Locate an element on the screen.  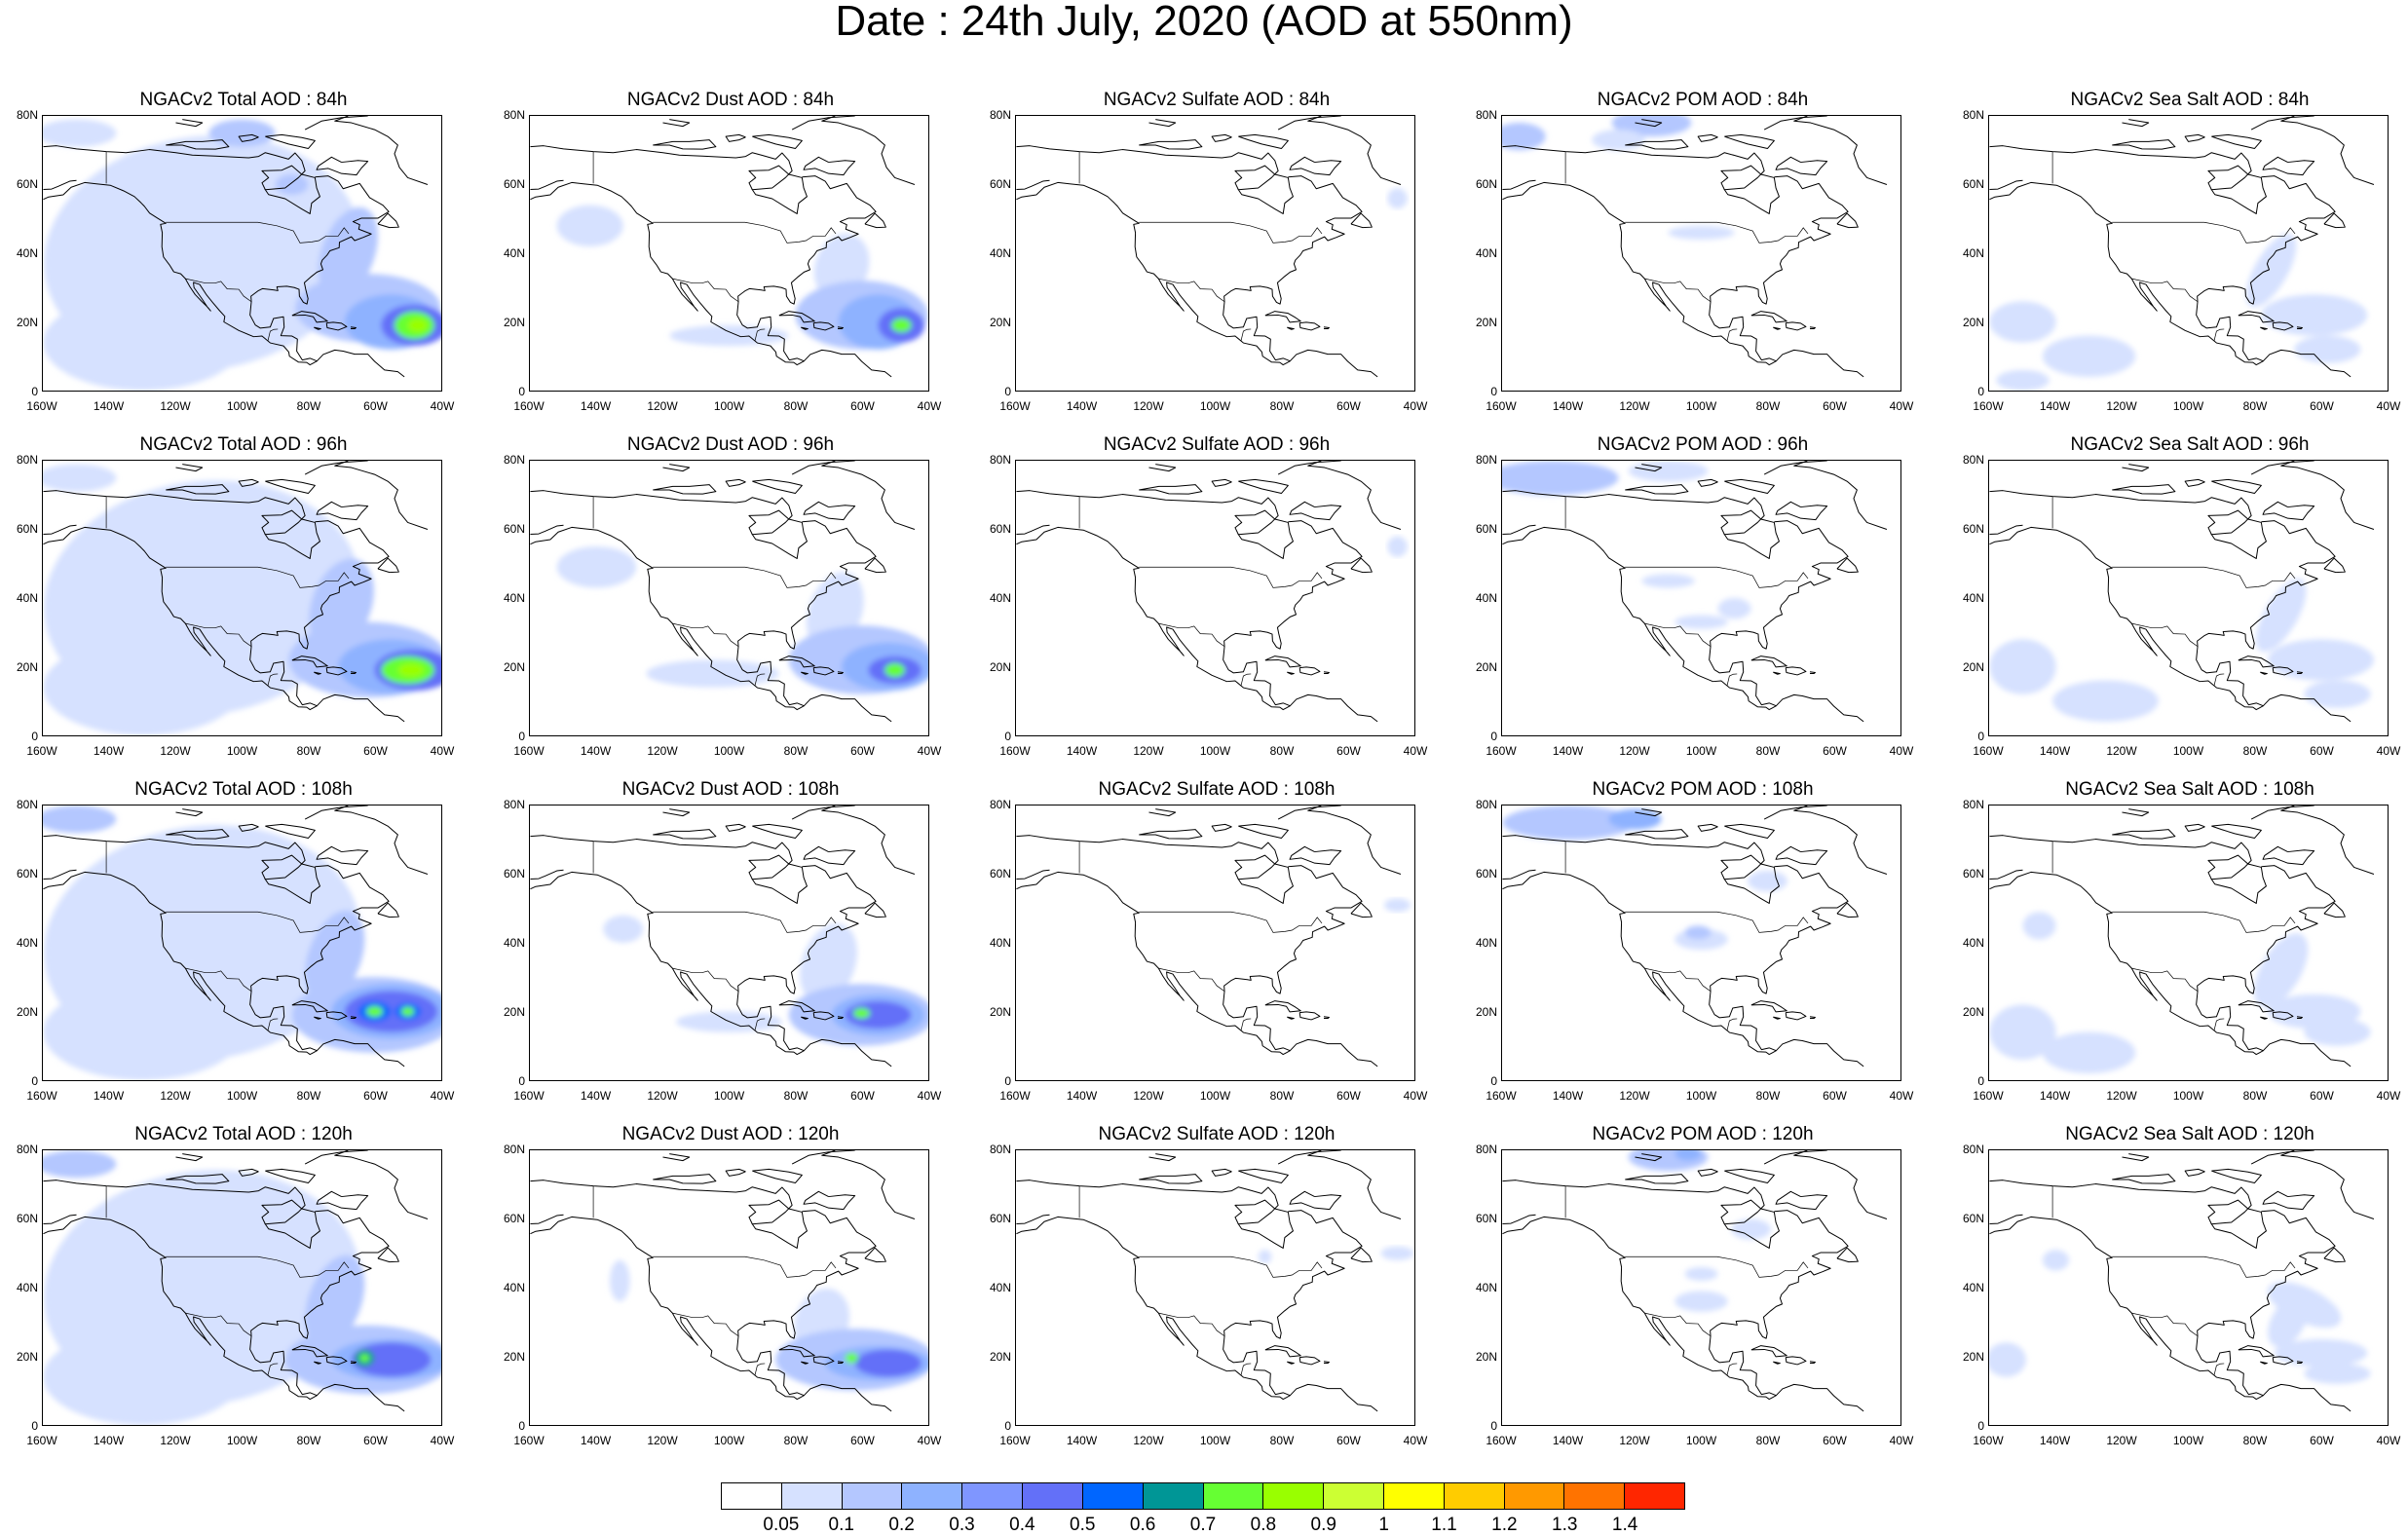
colorbar is located at coordinates (1203, 1496).